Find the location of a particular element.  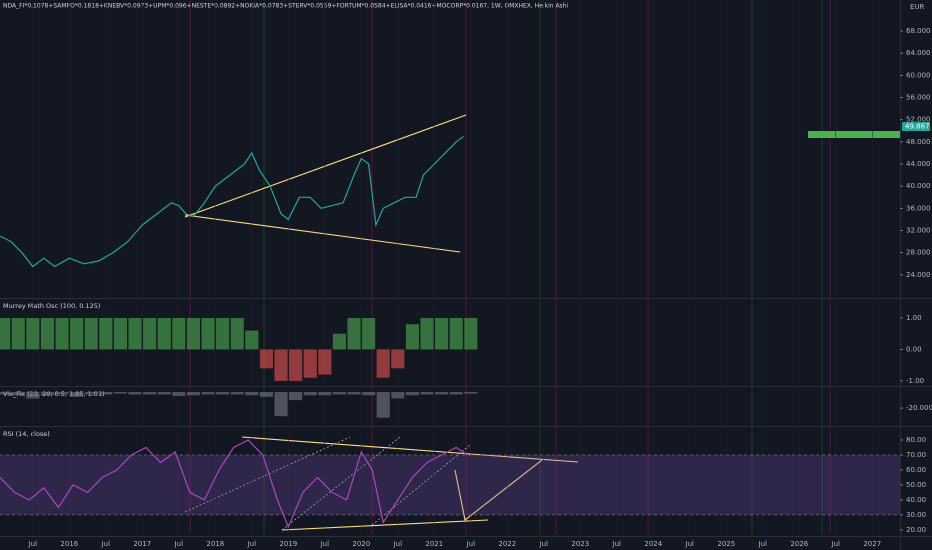

y-tick-label: 56.000 is located at coordinates (918, 98).